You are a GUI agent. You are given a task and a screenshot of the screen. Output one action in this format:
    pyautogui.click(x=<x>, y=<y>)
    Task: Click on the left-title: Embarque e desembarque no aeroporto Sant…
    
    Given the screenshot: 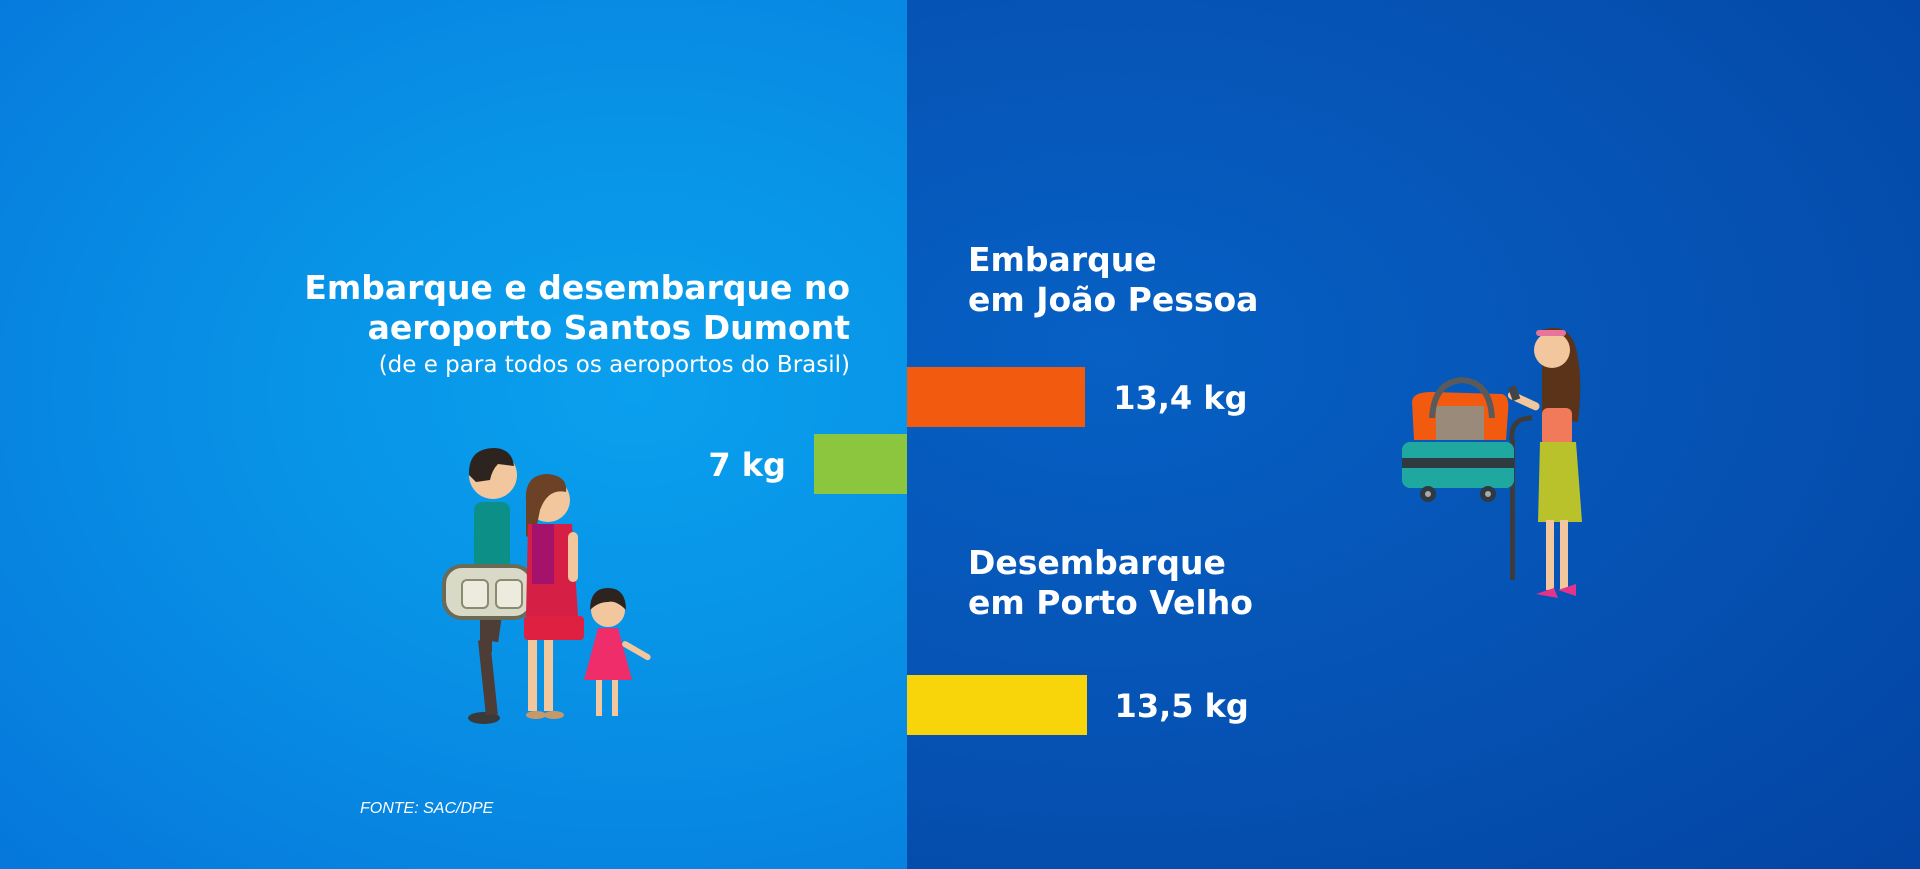 What is the action you would take?
    pyautogui.click(x=577, y=308)
    